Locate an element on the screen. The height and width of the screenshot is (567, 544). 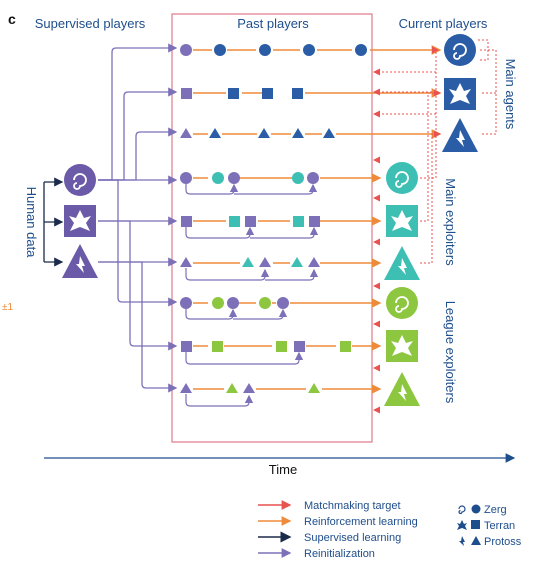
league-exploiters-label: League exploiters is located at coordinates (450, 352).